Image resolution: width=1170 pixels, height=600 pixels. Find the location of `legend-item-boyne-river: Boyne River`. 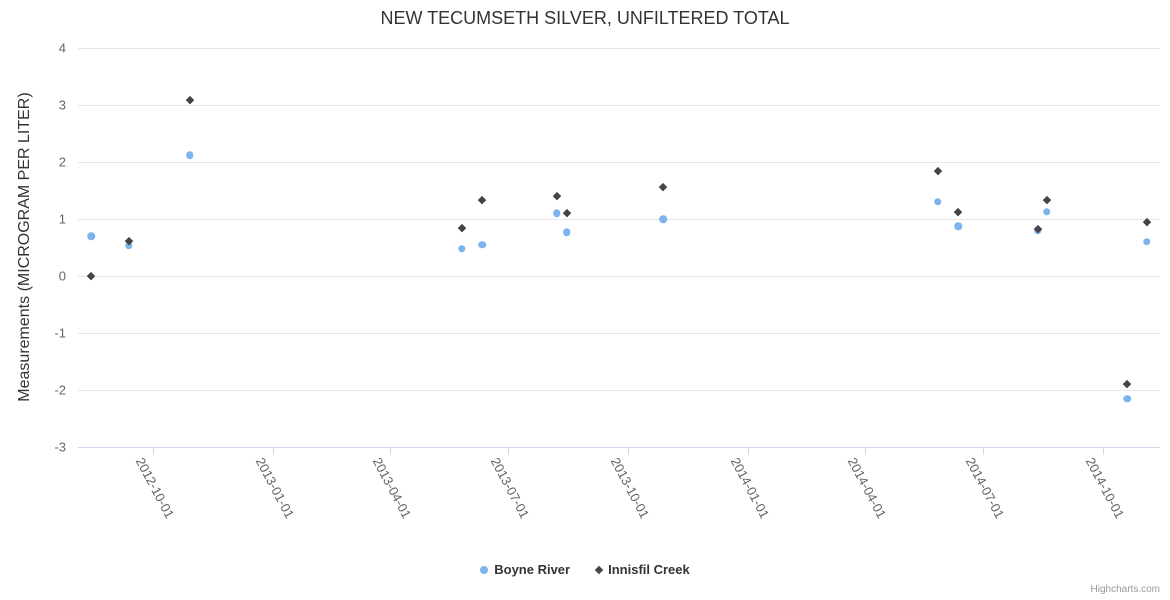

legend-item-boyne-river: Boyne River is located at coordinates (525, 569).